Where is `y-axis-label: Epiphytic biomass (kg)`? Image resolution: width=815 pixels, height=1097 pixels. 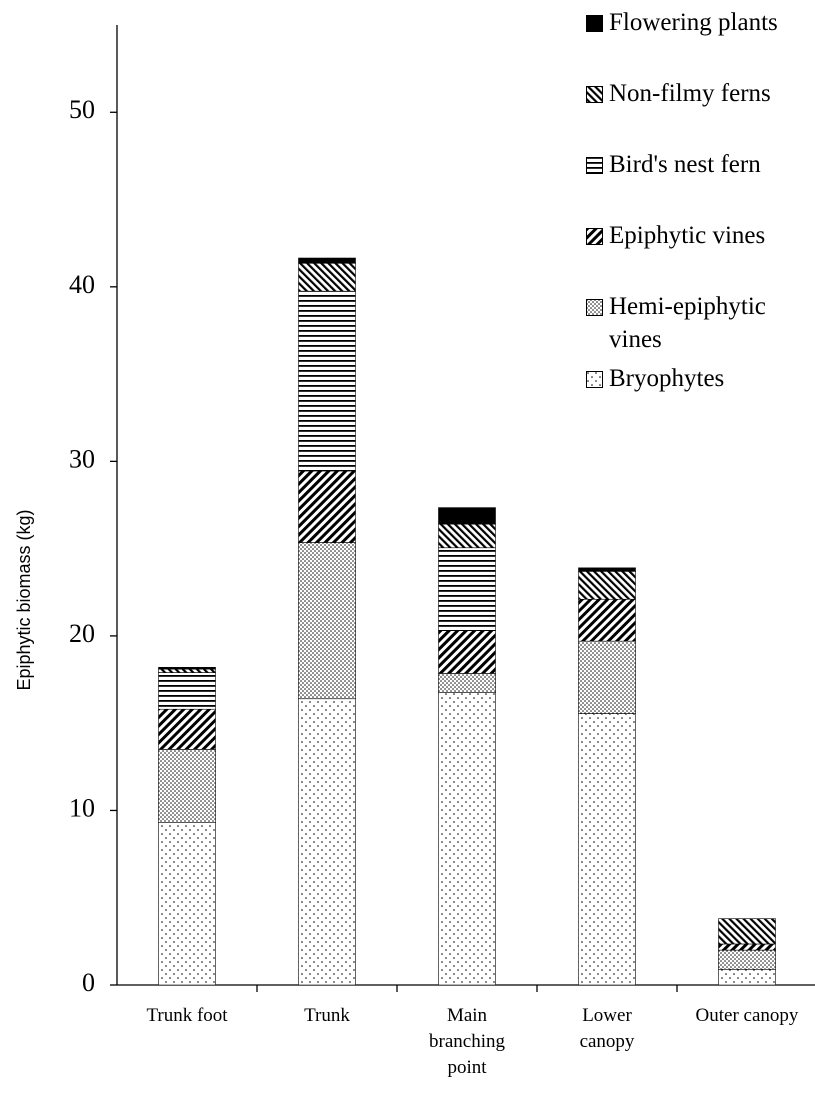
y-axis-label: Epiphytic biomass (kg) is located at coordinates (24, 599).